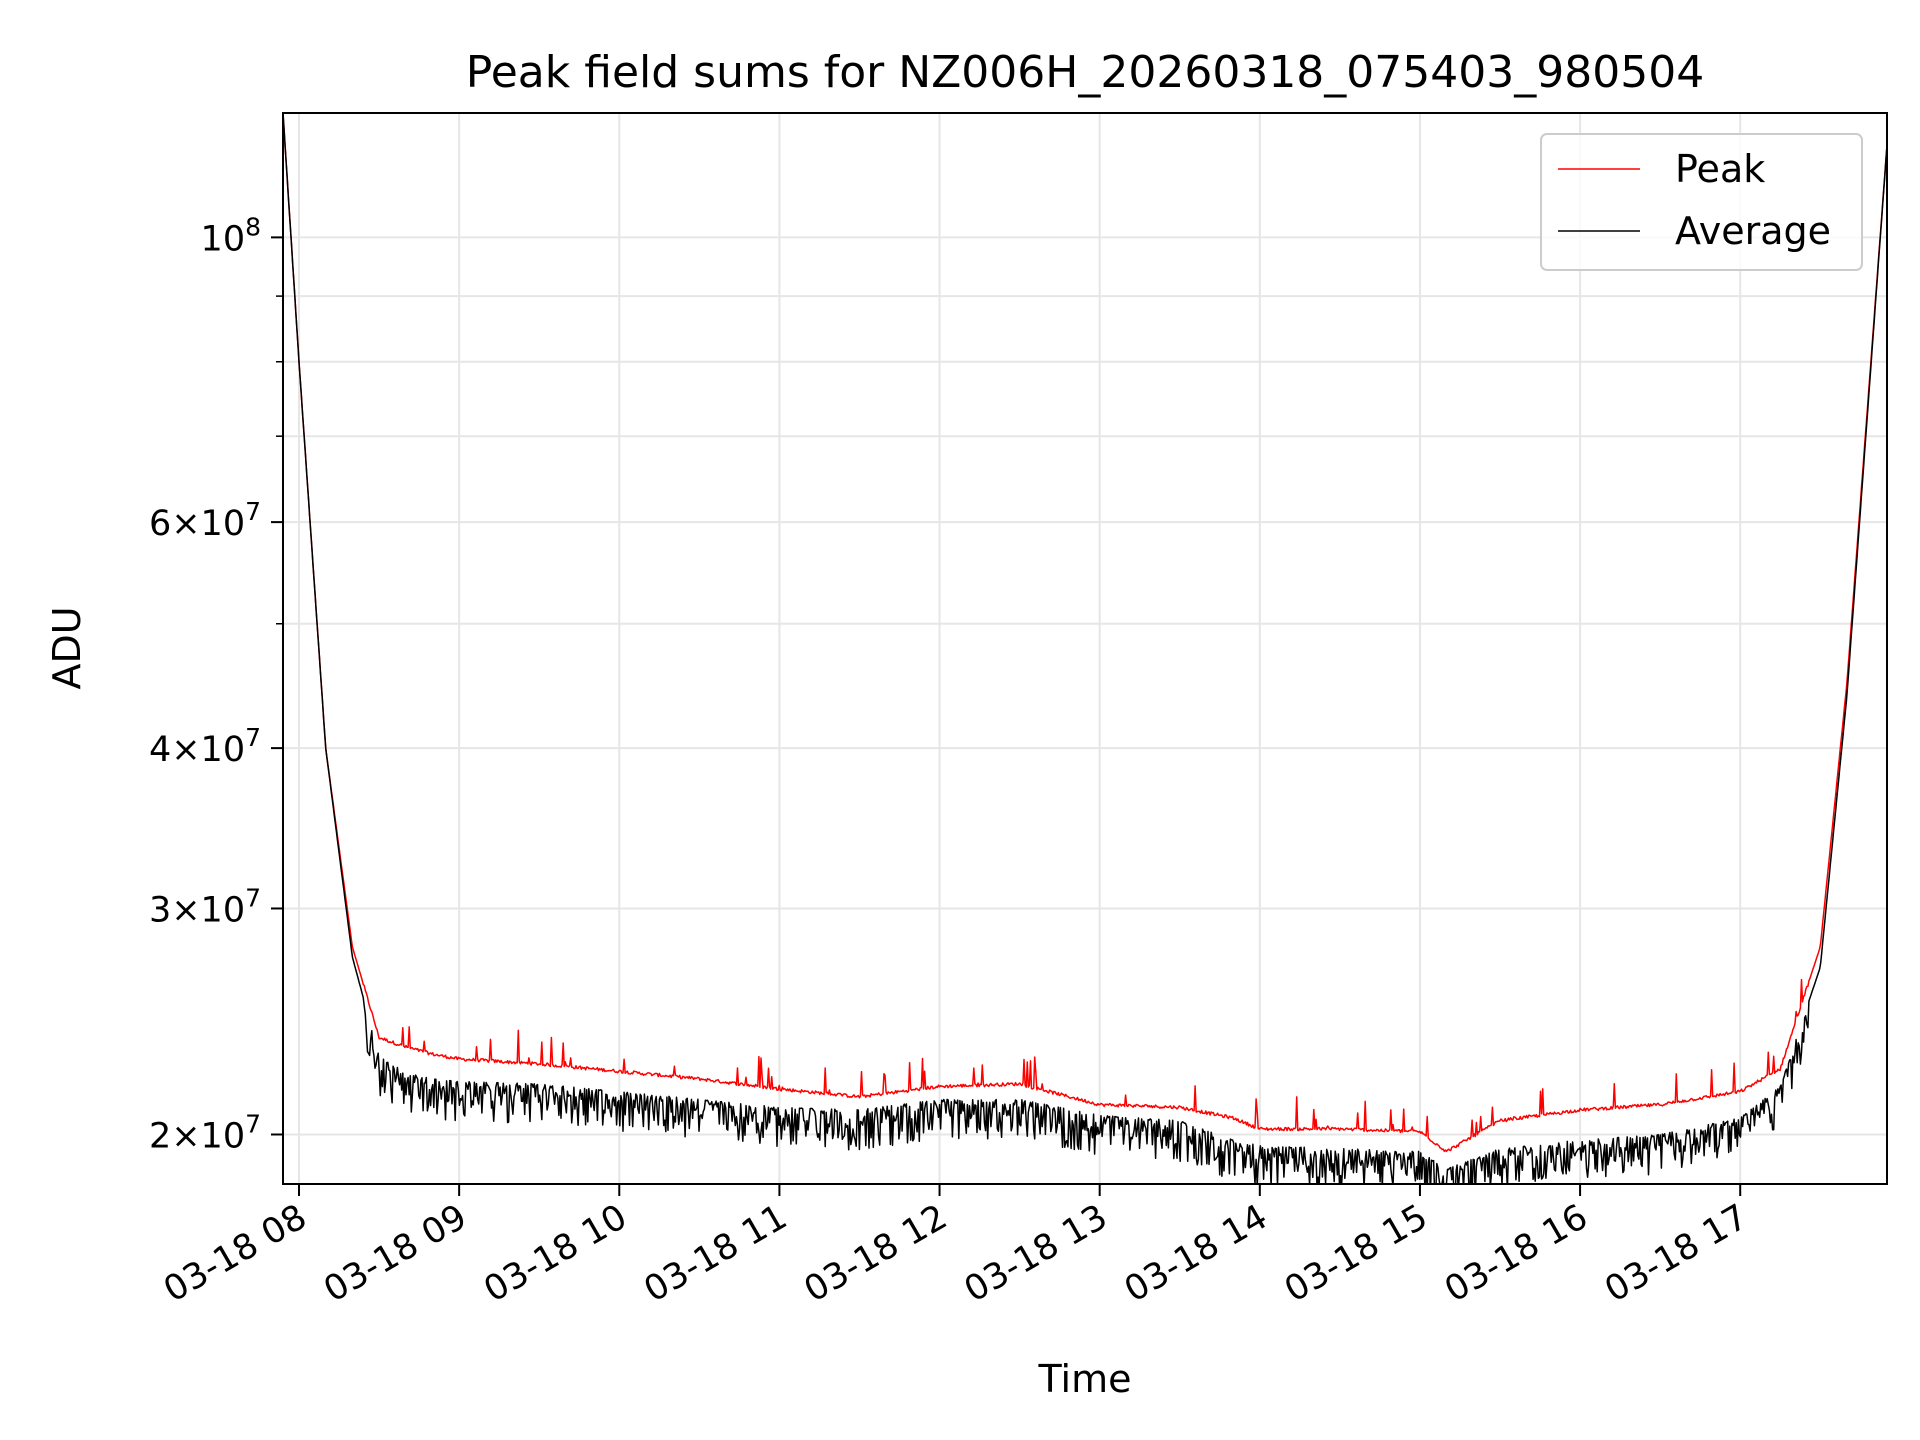  I want to click on legend-label-peak: Peak, so click(1720, 169).